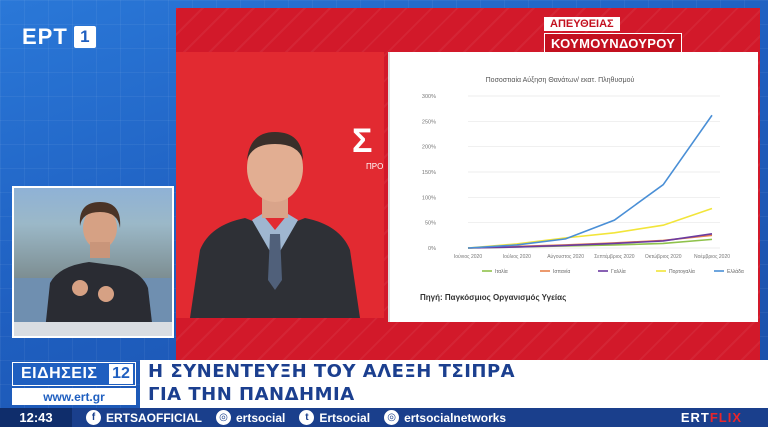  I want to click on channel-name: ΕΡΤ, so click(45, 36).